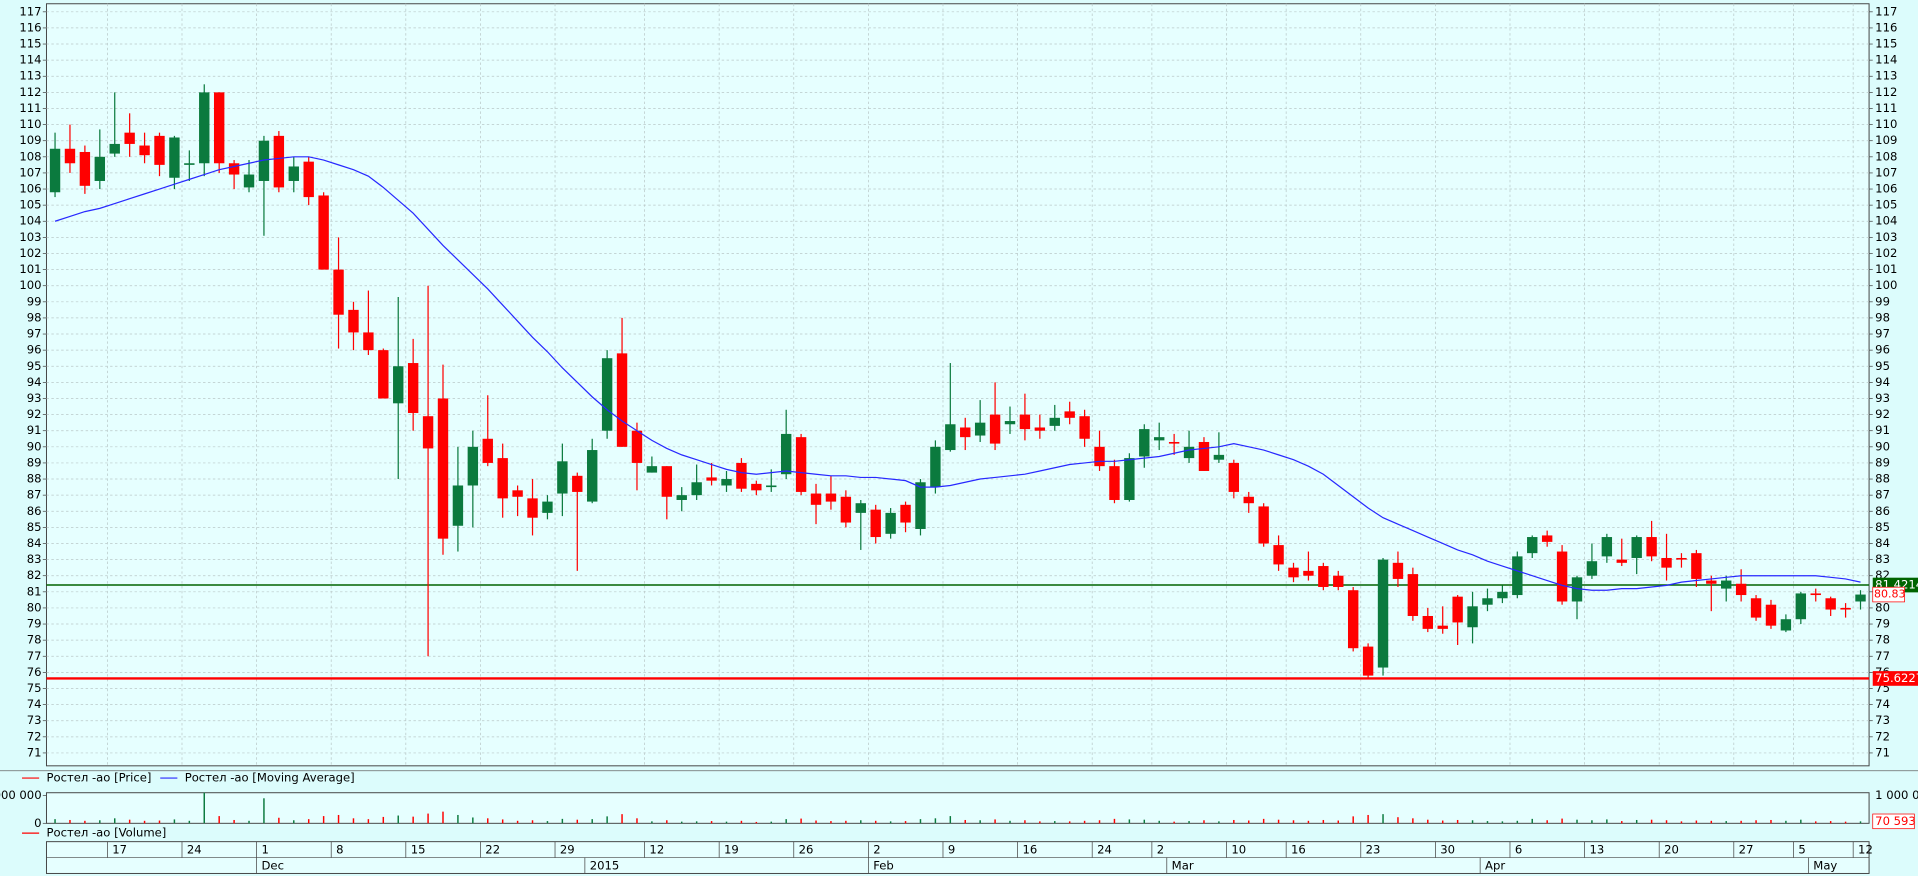 The image size is (1918, 876). Describe the element at coordinates (34, 640) in the screenshot. I see `y-tick-label: 78` at that location.